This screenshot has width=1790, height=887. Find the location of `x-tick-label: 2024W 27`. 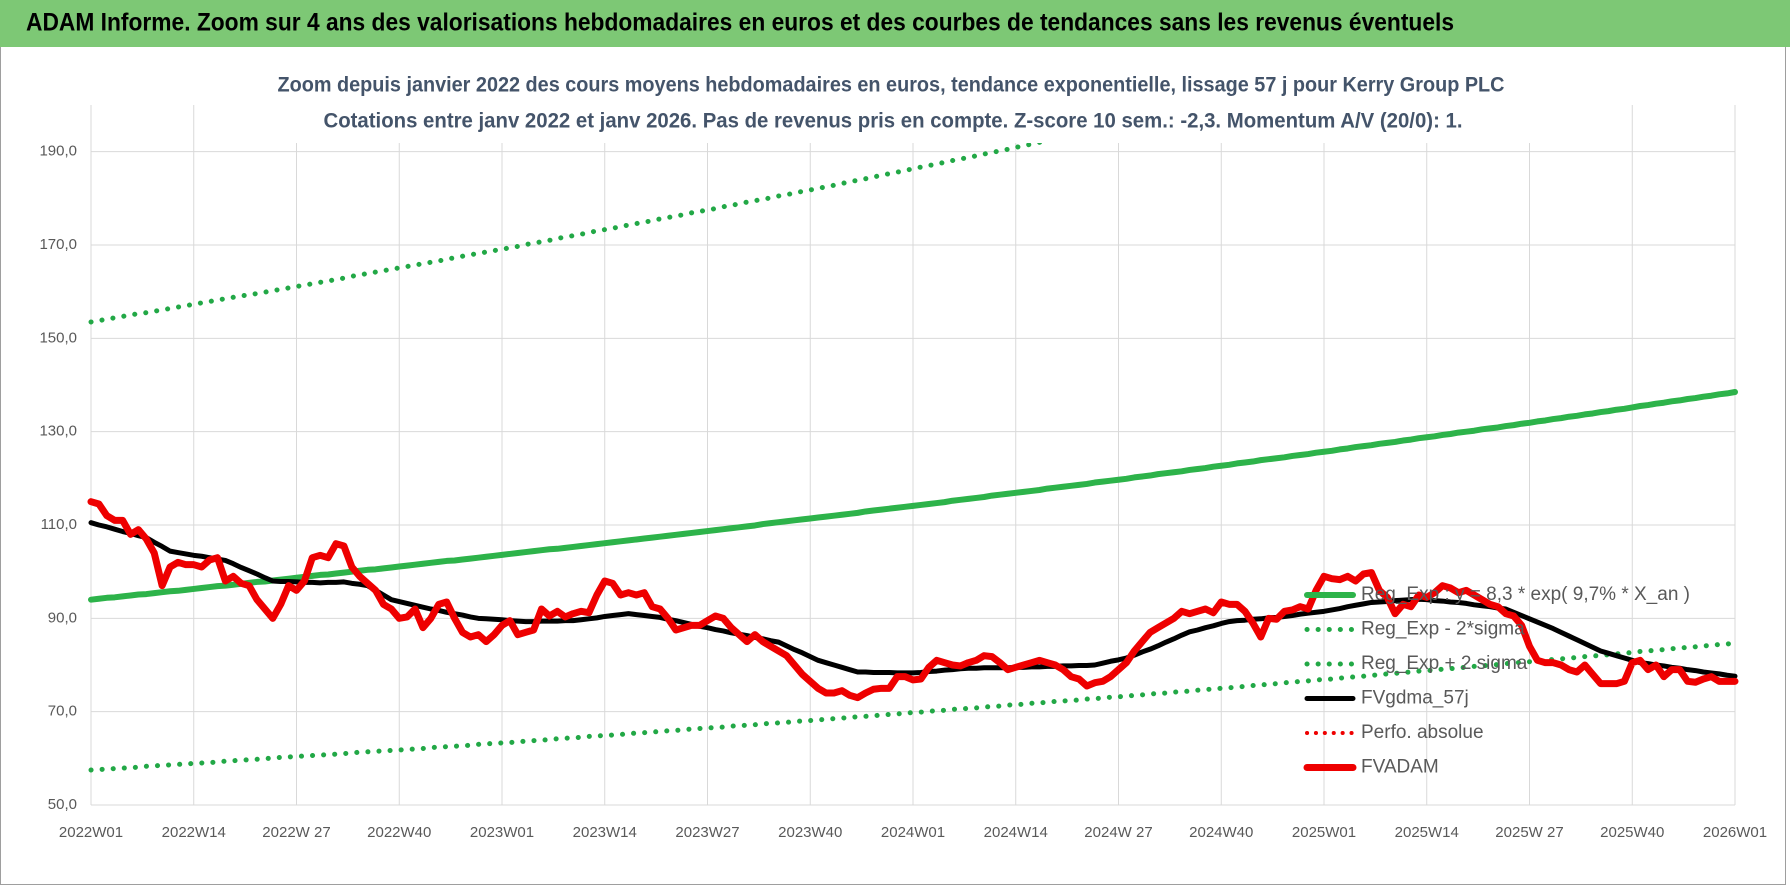

x-tick-label: 2024W 27 is located at coordinates (1118, 832).